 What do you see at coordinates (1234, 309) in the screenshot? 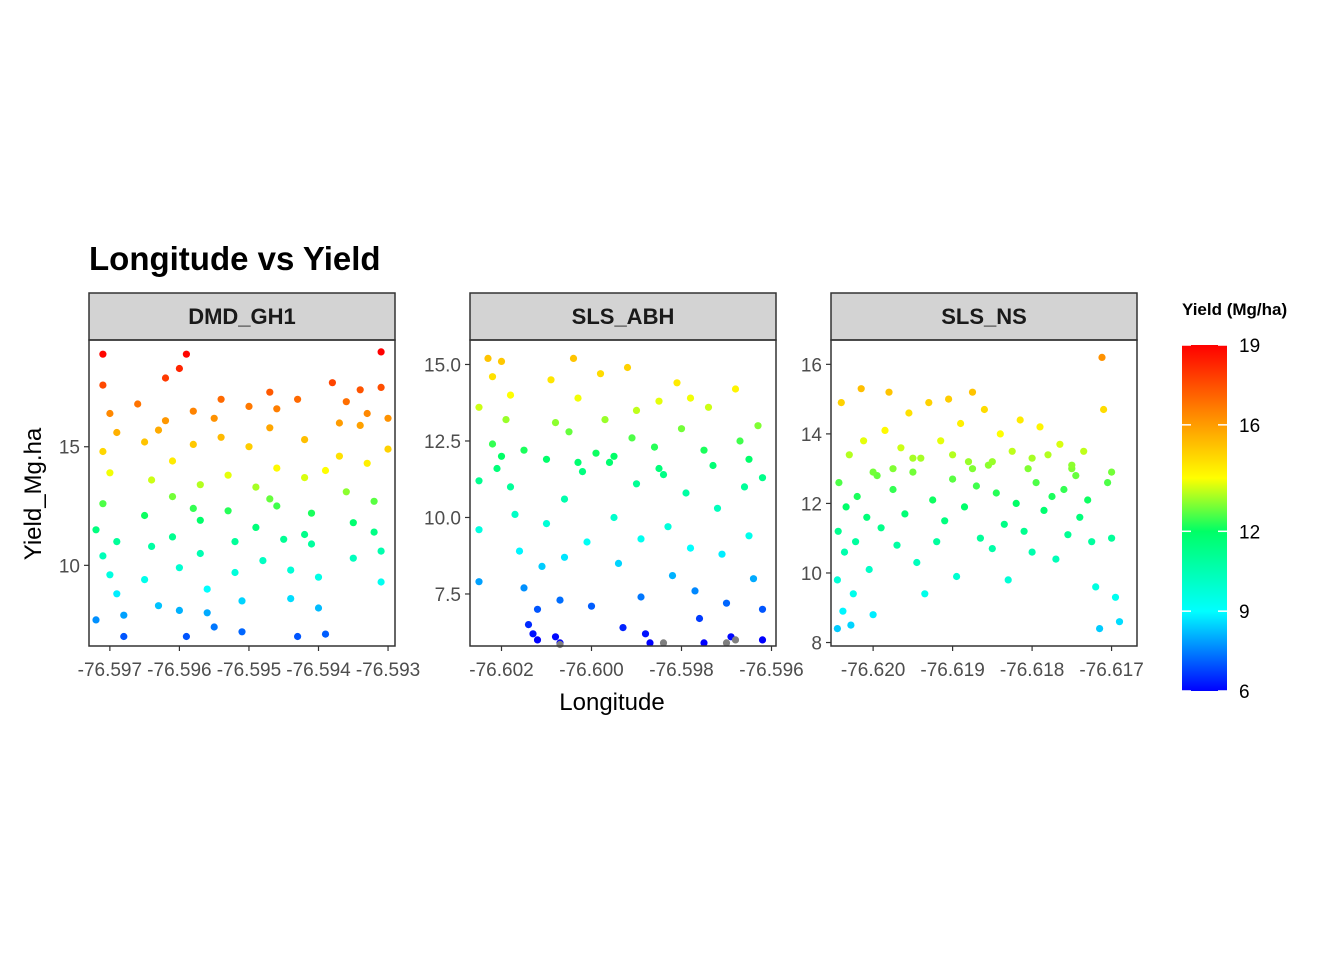
I see `legend-title: Yield (Mg/ha)` at bounding box center [1234, 309].